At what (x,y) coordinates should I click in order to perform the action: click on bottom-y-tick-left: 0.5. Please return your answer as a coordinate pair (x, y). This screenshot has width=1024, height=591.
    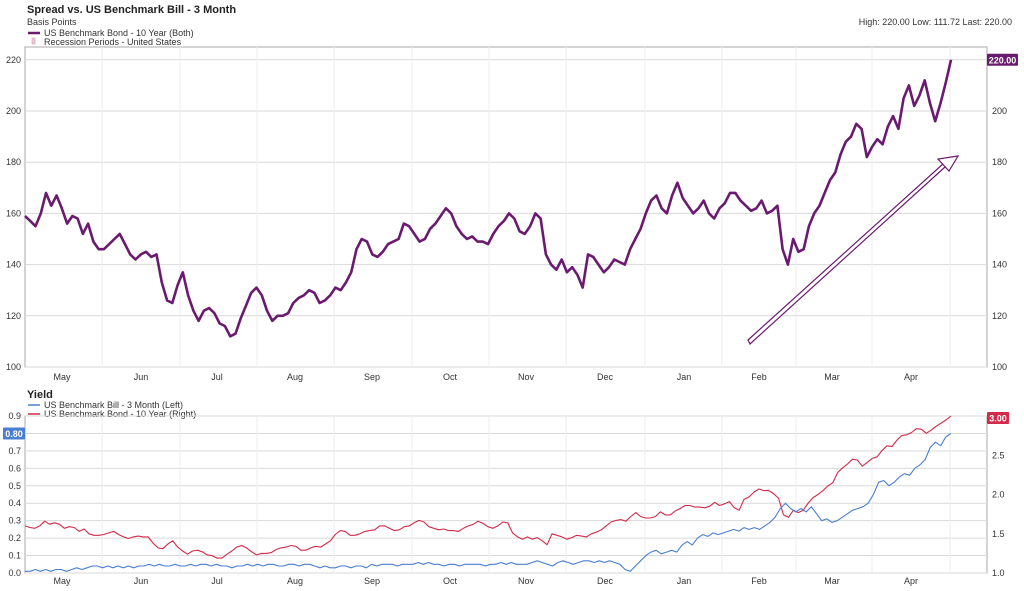
    Looking at the image, I should click on (14, 486).